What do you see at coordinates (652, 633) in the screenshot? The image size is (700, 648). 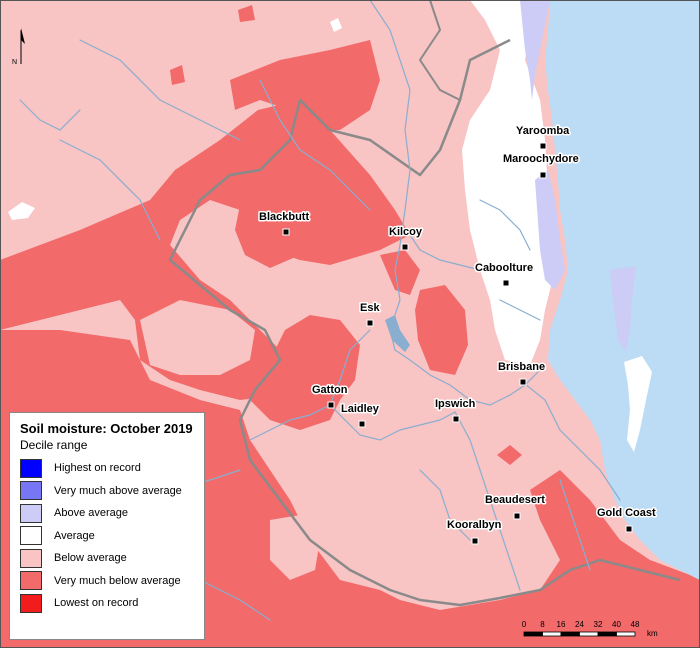 I see `scale-bar-unit: km` at bounding box center [652, 633].